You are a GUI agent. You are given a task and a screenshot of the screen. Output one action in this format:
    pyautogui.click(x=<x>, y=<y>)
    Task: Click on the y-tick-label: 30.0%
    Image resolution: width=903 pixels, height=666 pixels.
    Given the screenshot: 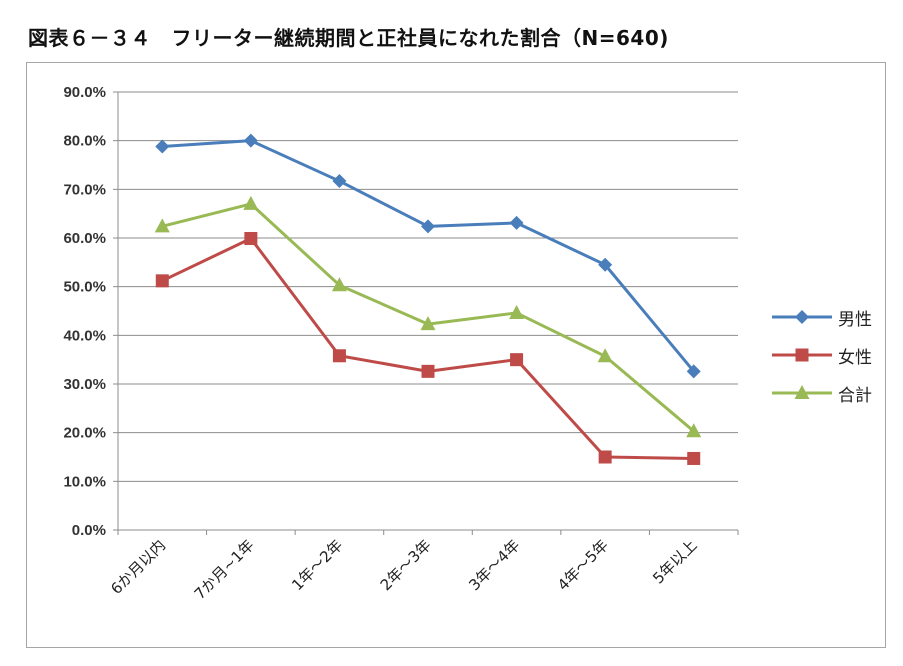 What is the action you would take?
    pyautogui.click(x=84, y=384)
    